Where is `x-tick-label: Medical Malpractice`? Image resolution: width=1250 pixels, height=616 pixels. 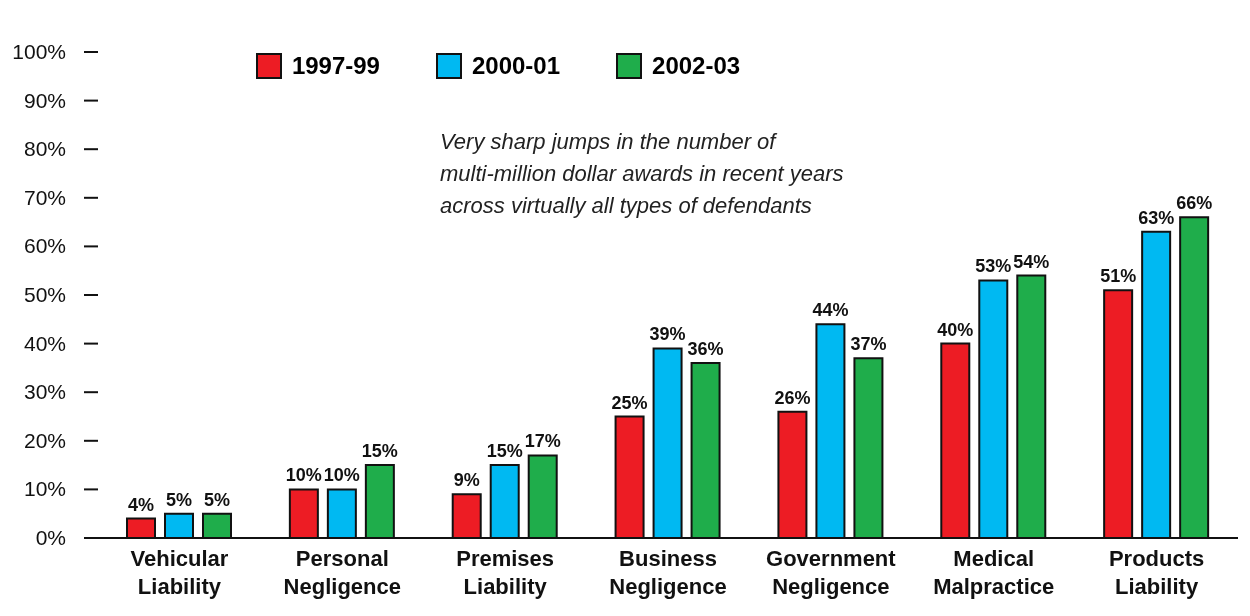 x-tick-label: Medical Malpractice is located at coordinates (994, 572).